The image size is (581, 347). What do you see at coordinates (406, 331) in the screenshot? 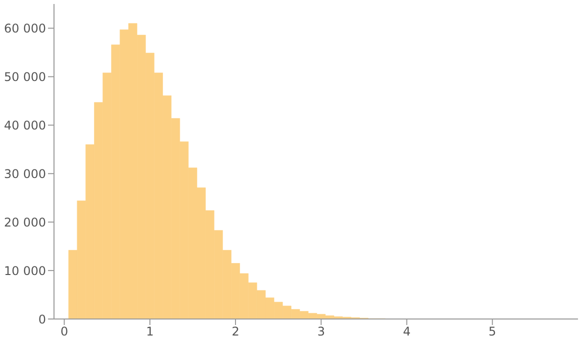
I see `x-tick-label: 4` at bounding box center [406, 331].